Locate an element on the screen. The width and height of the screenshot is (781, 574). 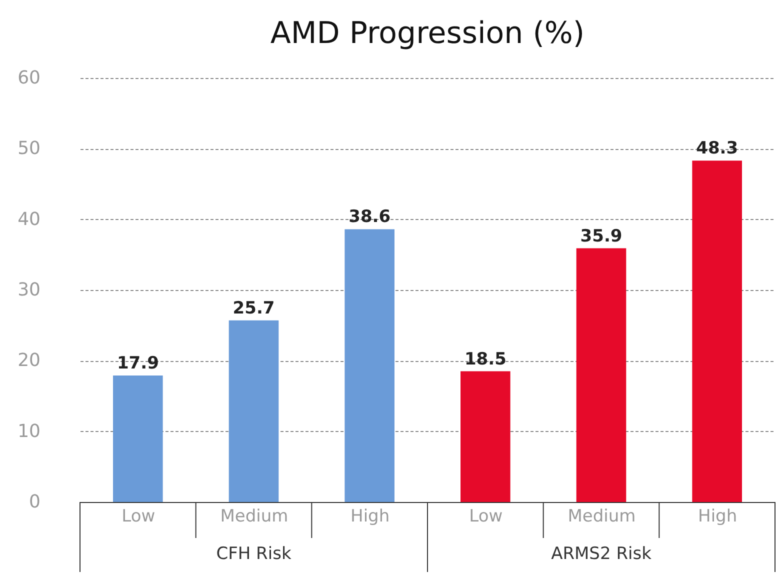
data-label: 48.3 is located at coordinates (717, 148).